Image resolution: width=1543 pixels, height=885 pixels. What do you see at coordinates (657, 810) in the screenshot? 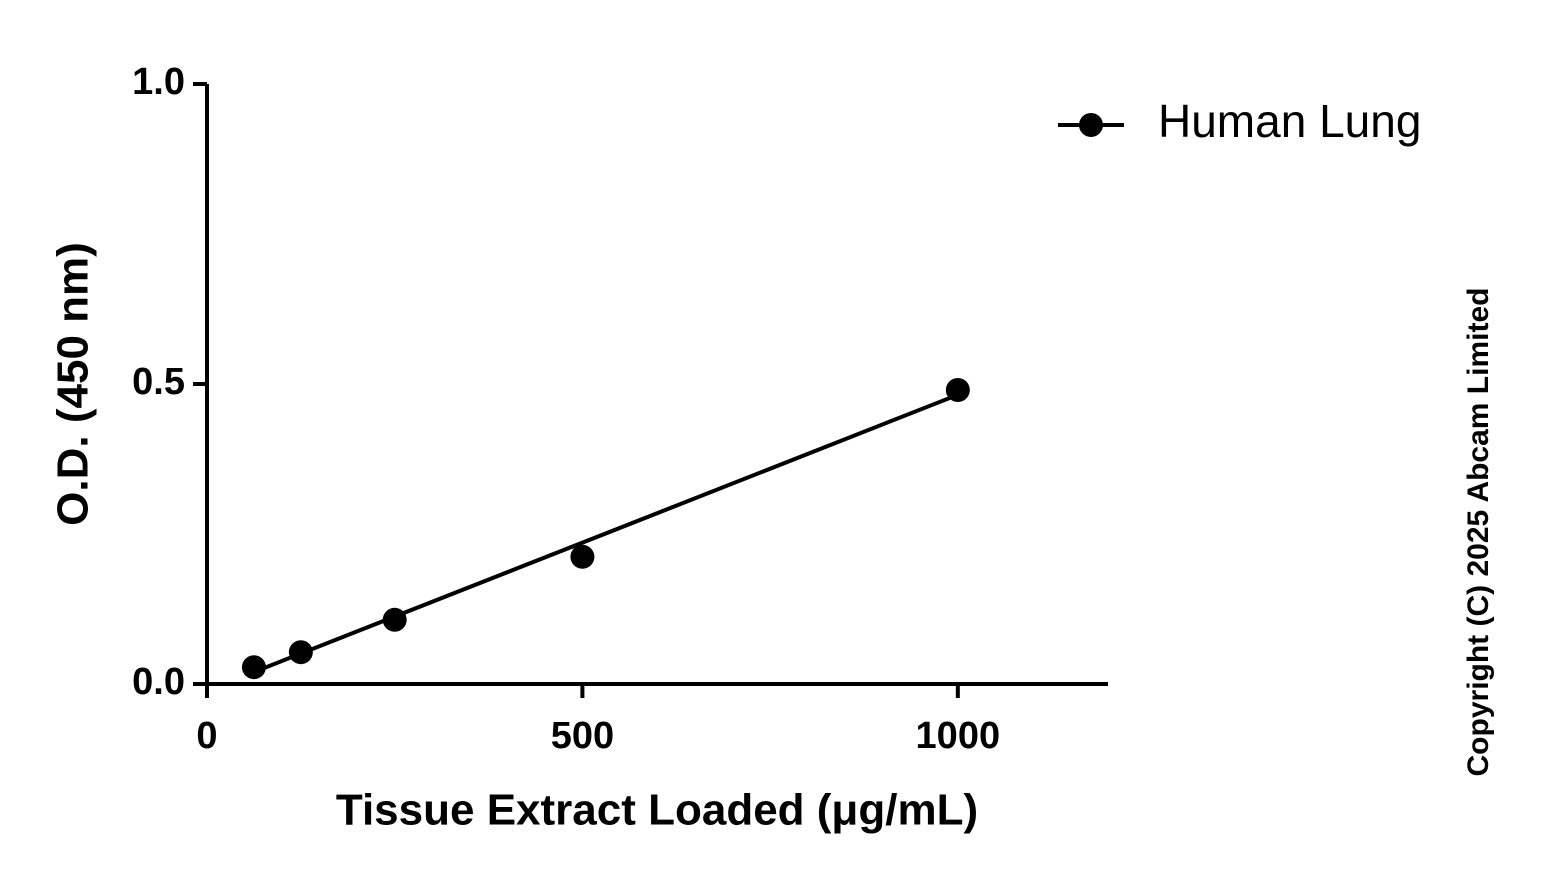
I see `x-axis-label: Tissue Extract Loaded (μg/mL)` at bounding box center [657, 810].